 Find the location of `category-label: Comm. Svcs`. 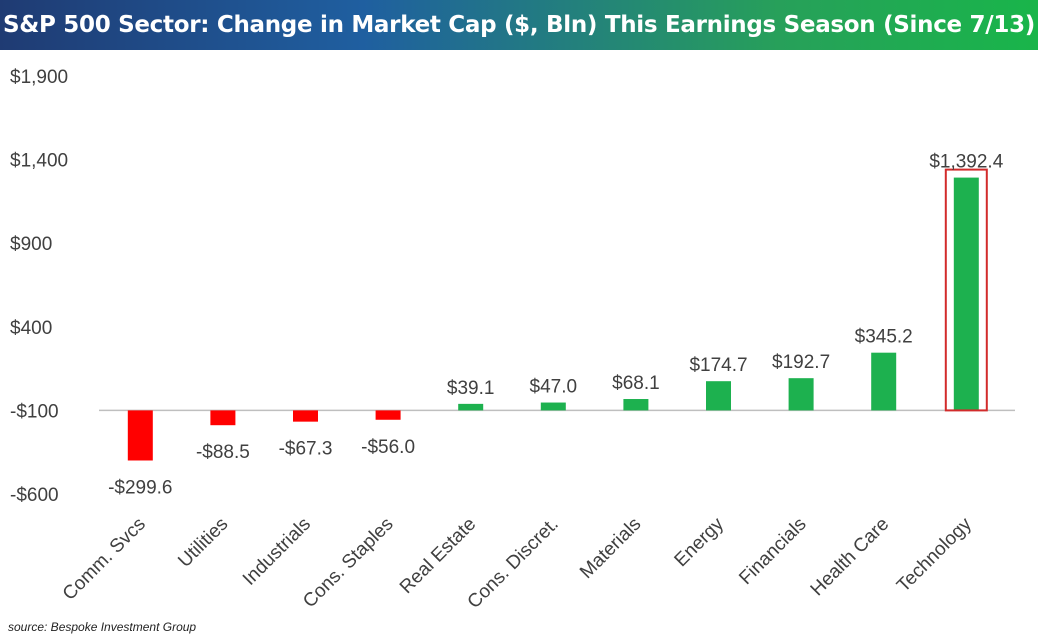

category-label: Comm. Svcs is located at coordinates (104, 559).